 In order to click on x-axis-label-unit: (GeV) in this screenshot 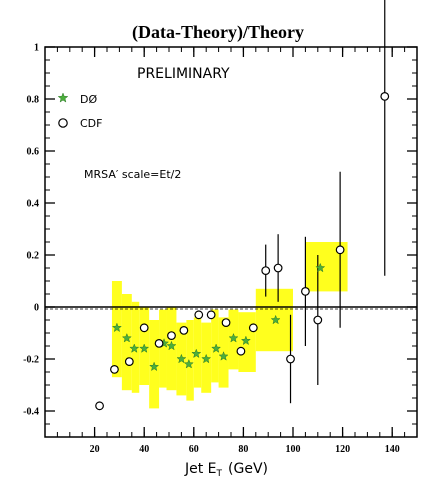, I will do `click(248, 469)`.